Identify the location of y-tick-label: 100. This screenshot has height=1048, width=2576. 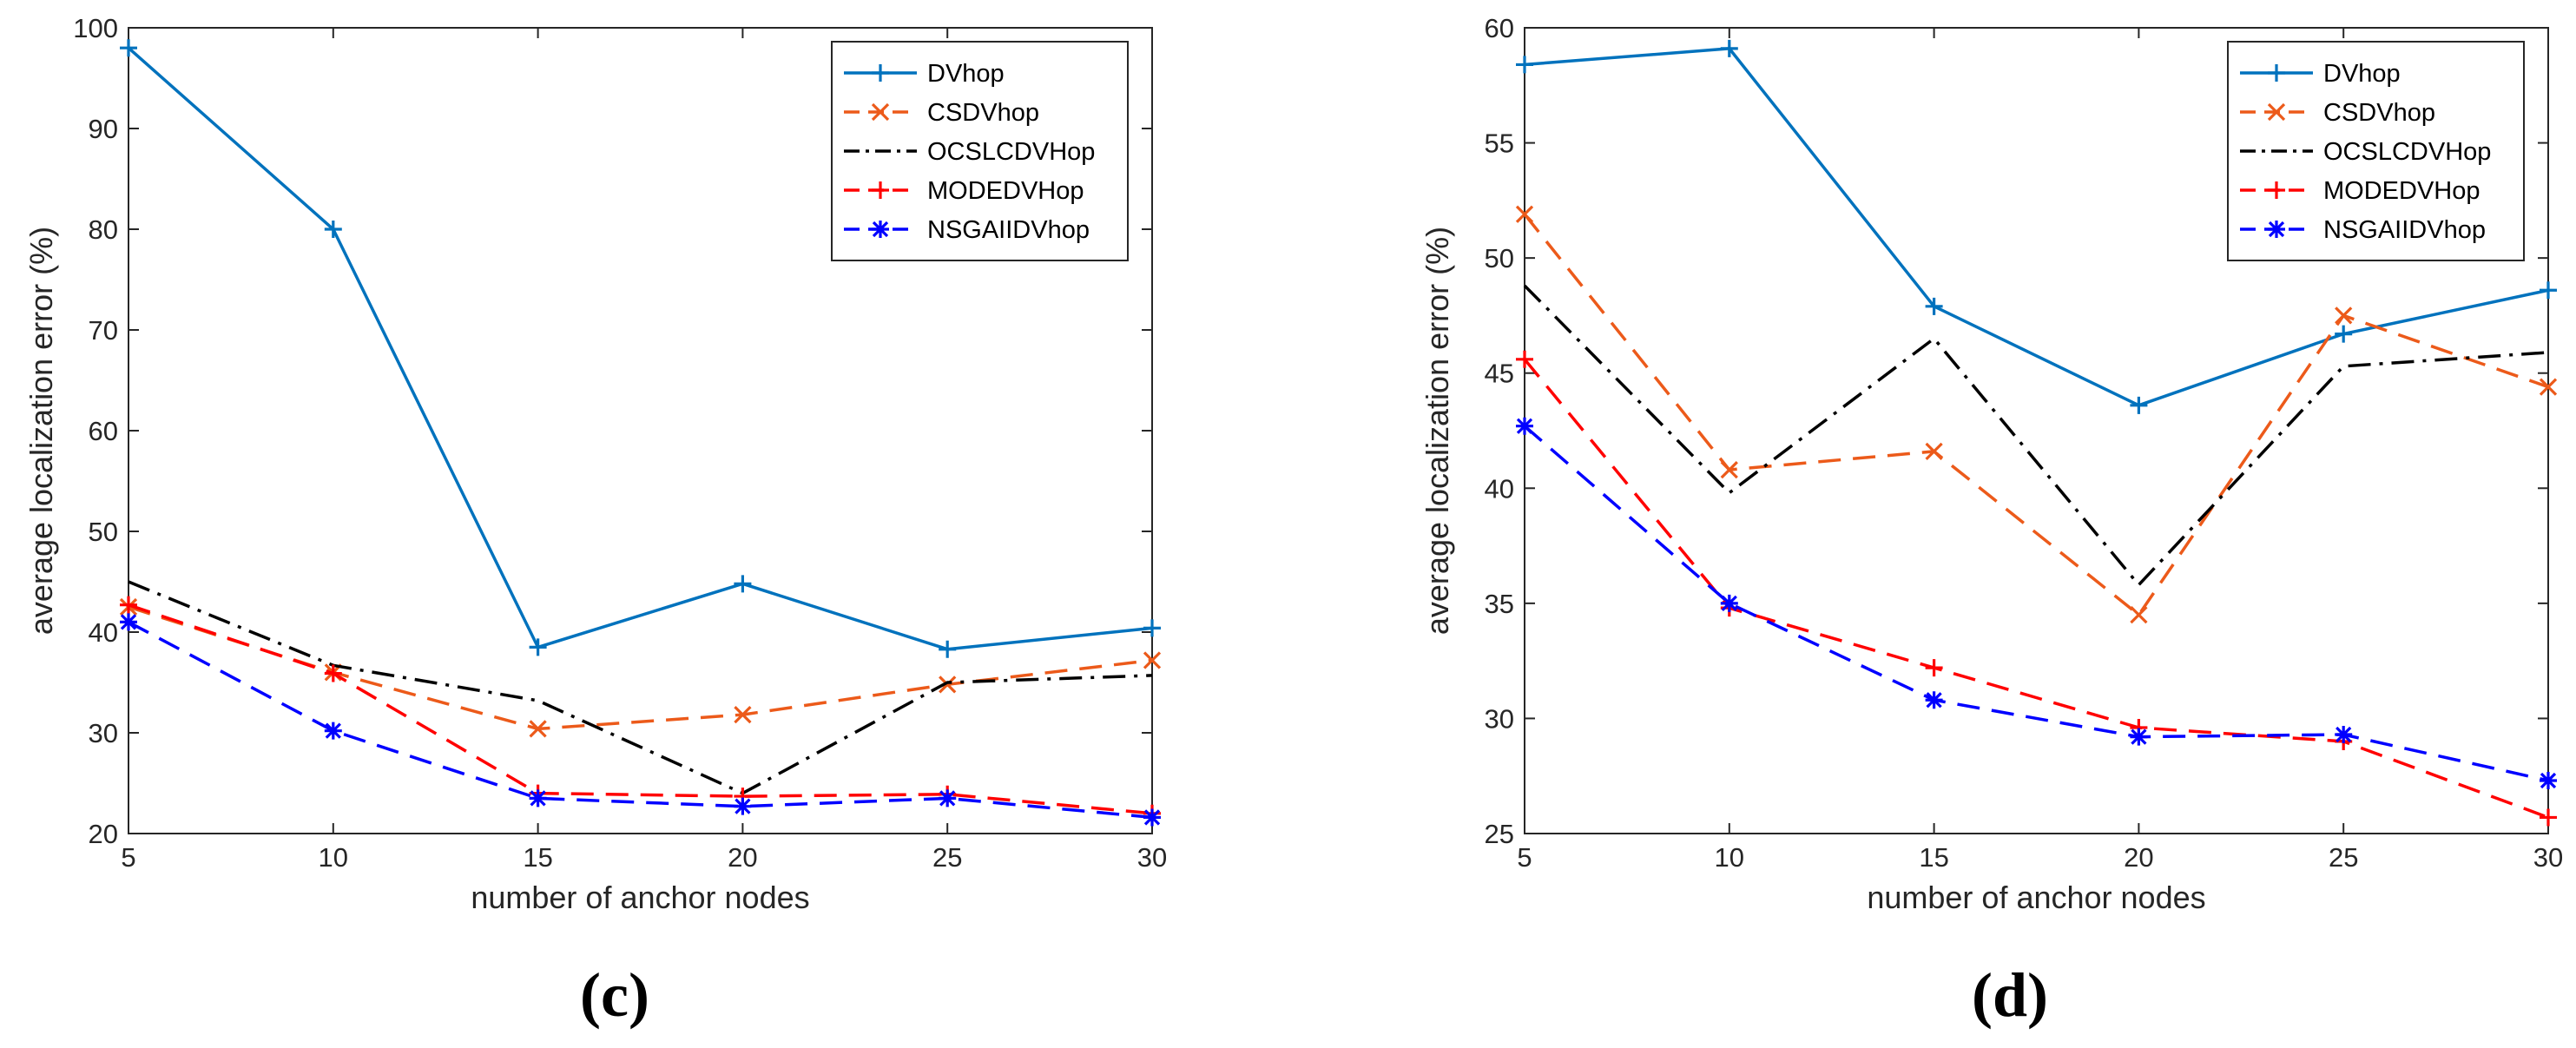
(95, 28).